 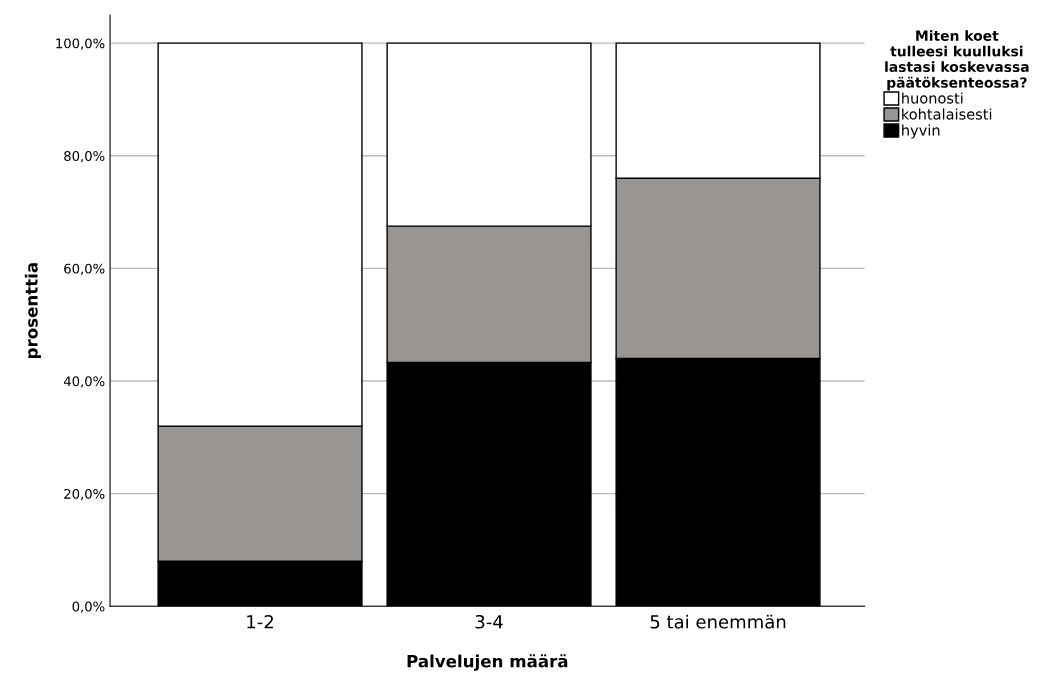 What do you see at coordinates (88, 607) in the screenshot?
I see `y-tick-label: 0,0%` at bounding box center [88, 607].